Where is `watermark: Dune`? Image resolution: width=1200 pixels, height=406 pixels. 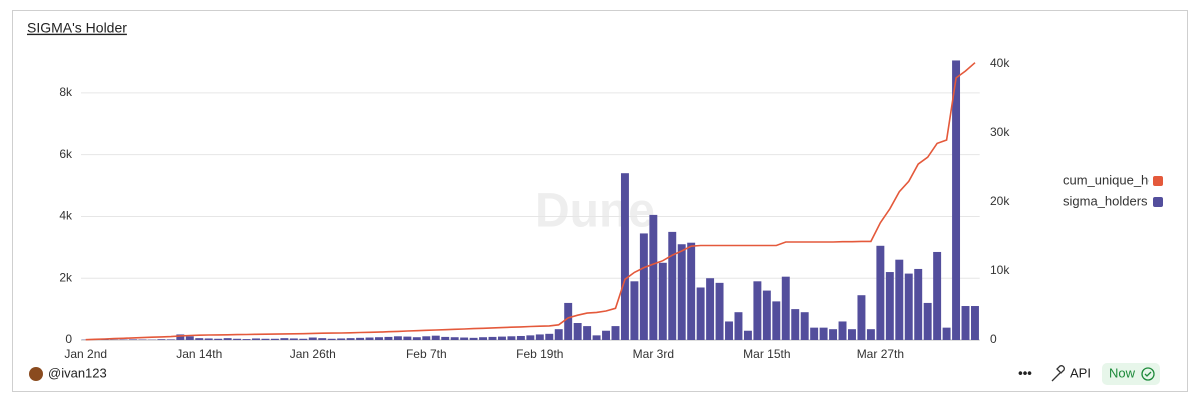 watermark: Dune is located at coordinates (595, 211).